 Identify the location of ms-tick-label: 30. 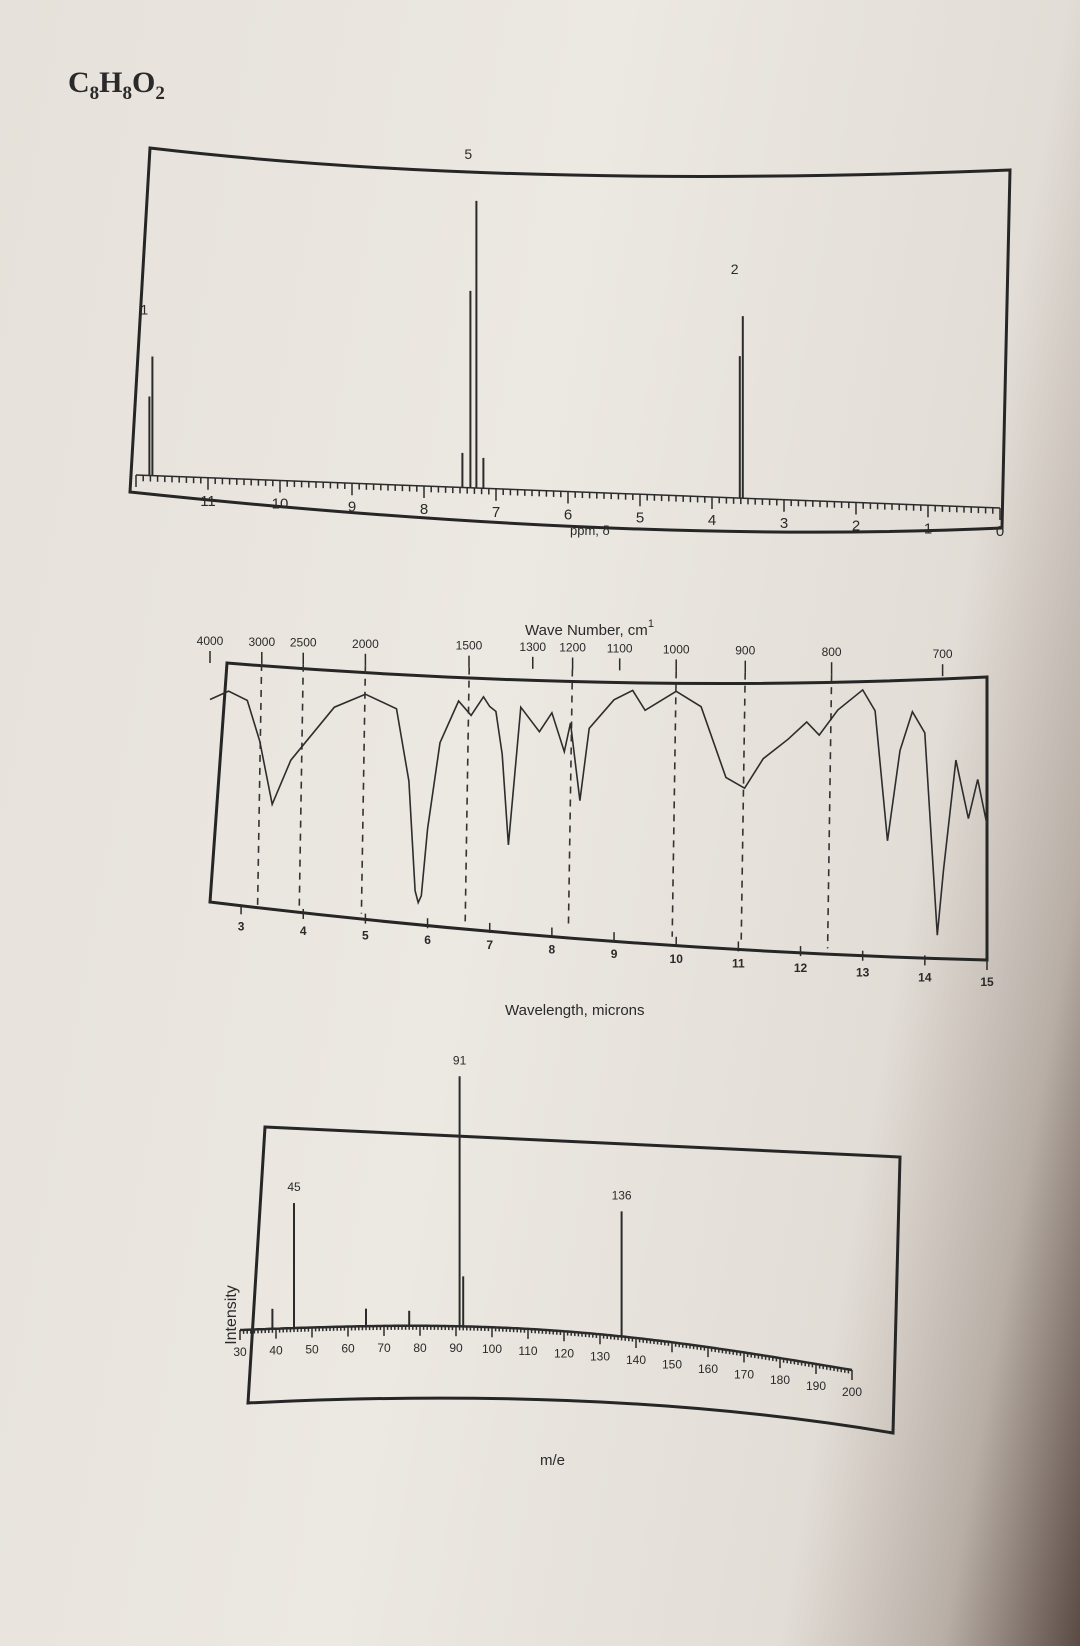
(240, 1352).